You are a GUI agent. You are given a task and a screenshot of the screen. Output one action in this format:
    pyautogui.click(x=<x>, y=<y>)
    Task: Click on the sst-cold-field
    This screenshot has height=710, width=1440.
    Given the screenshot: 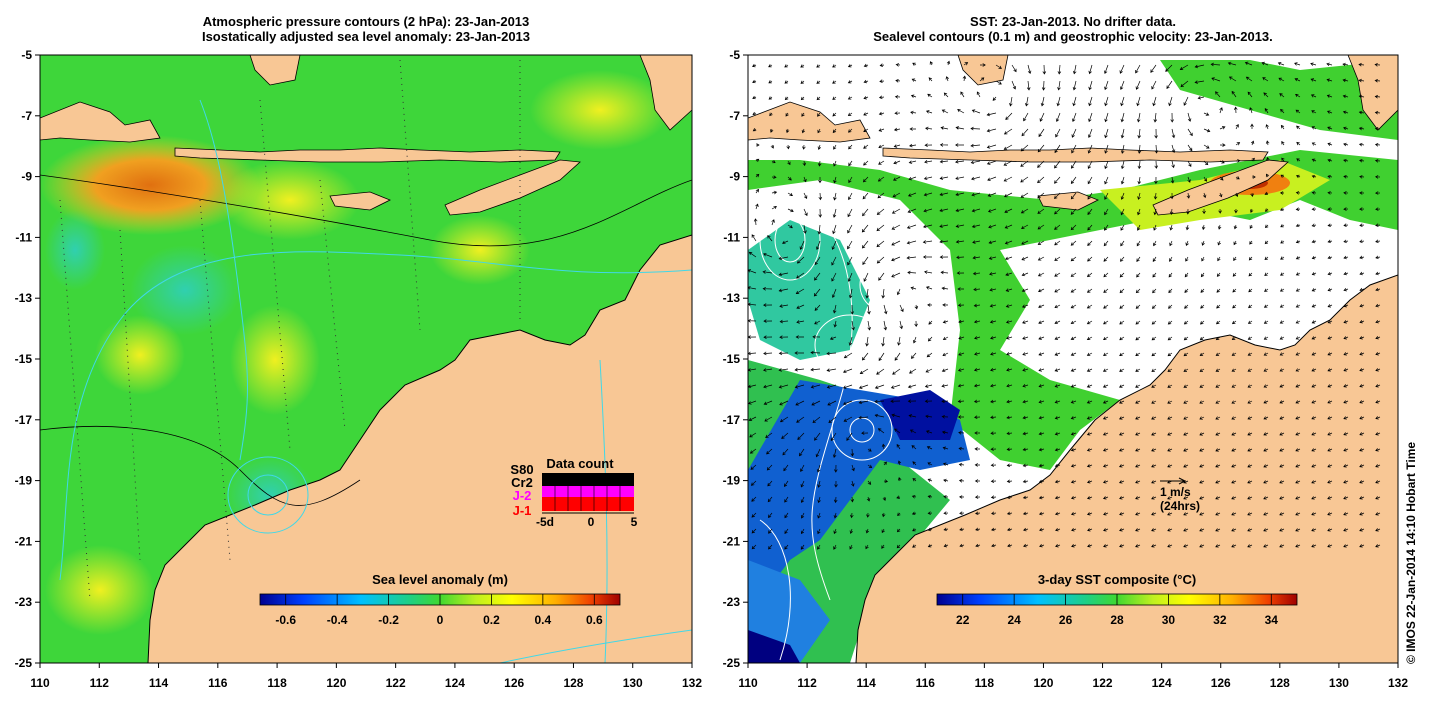 What is the action you would take?
    pyautogui.click(x=920, y=415)
    